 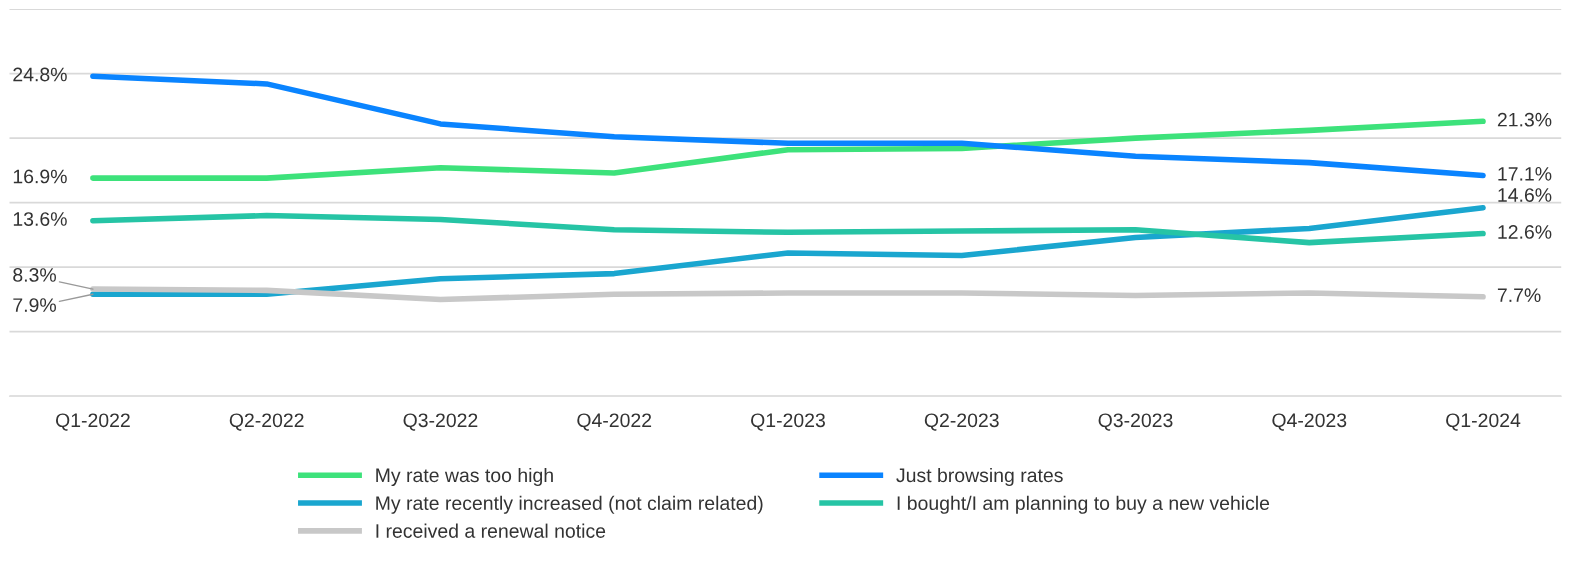 I want to click on data-label: 17.1%, so click(x=1525, y=174).